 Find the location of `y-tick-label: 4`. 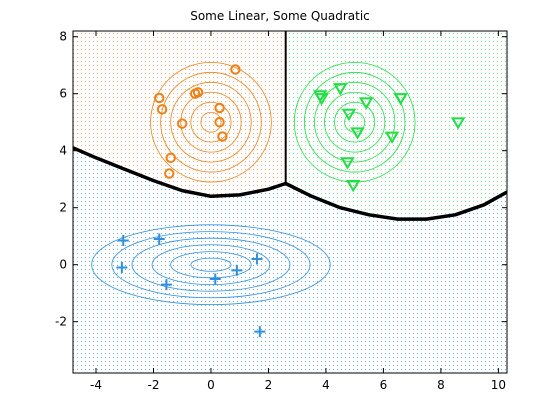

y-tick-label: 4 is located at coordinates (63, 151).